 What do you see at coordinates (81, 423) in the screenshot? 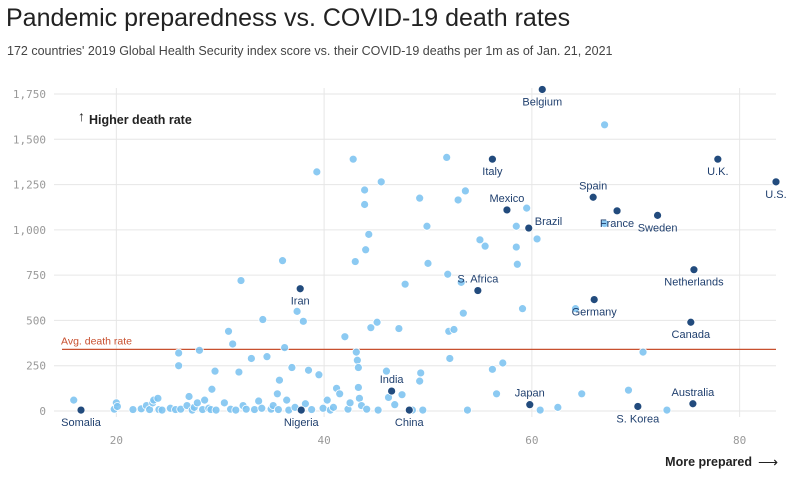
I see `highlighted-label: Somalia` at bounding box center [81, 423].